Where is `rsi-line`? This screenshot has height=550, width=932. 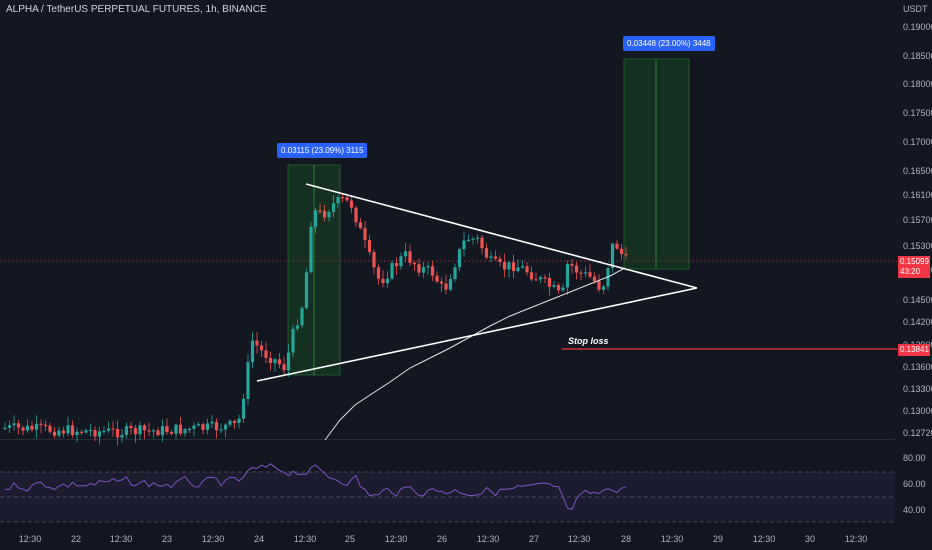 rsi-line is located at coordinates (315, 486).